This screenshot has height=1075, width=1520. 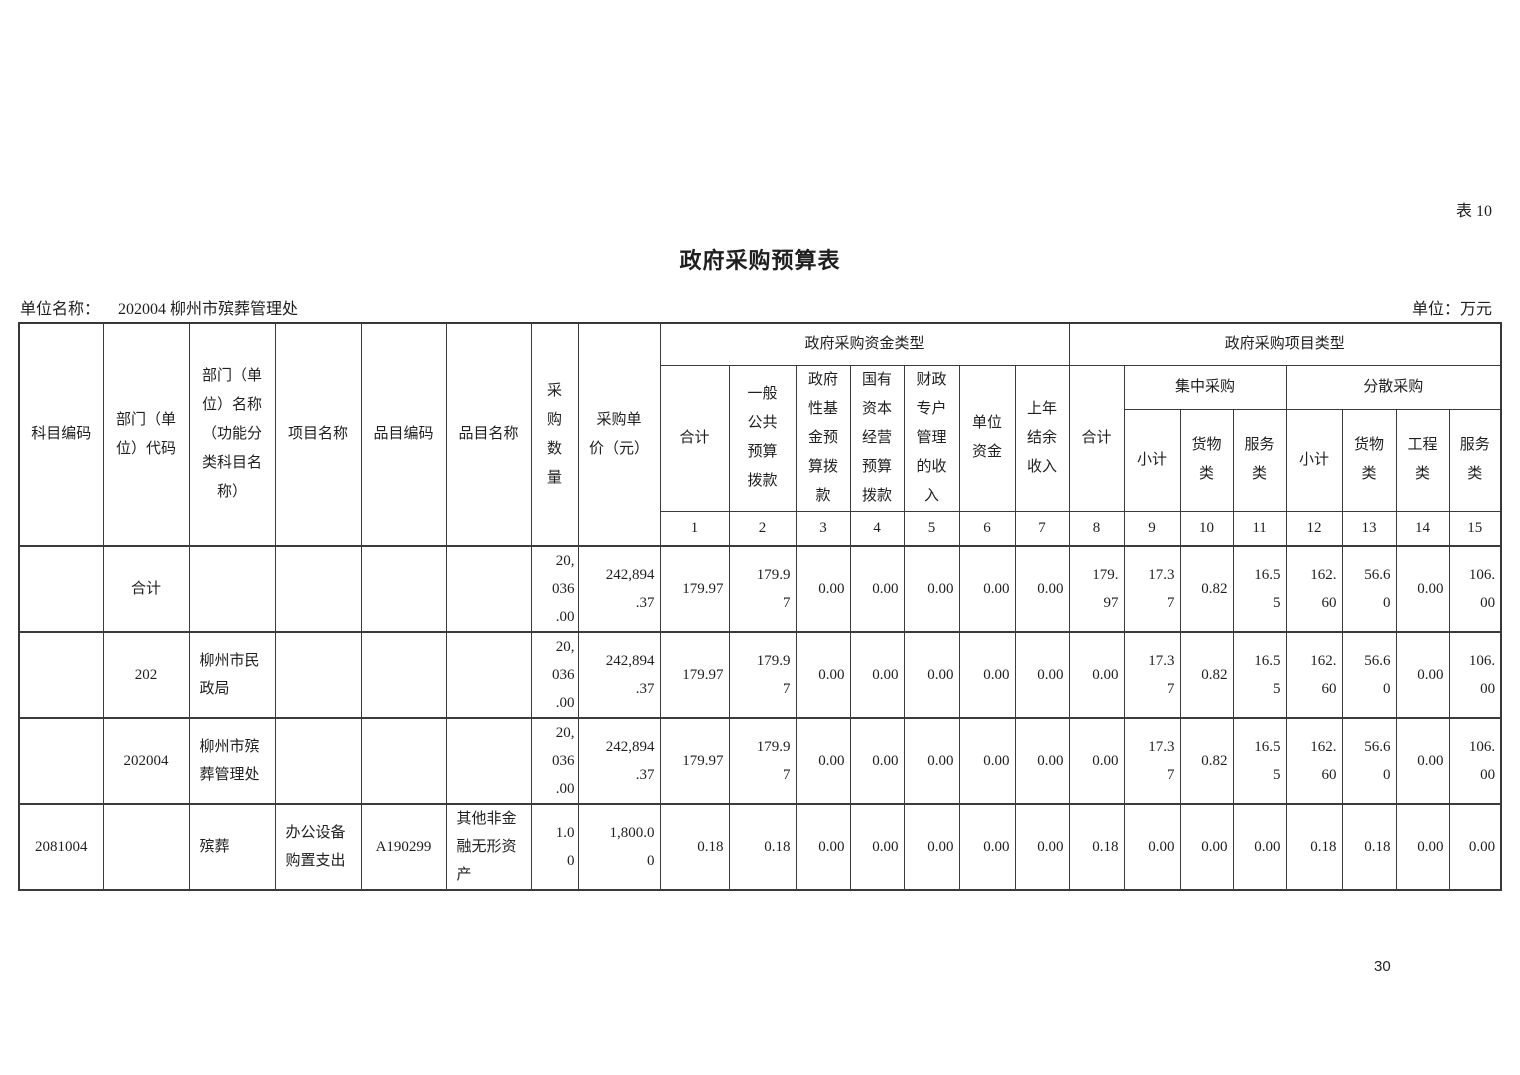 I want to click on page-number: 30, so click(x=1382, y=966).